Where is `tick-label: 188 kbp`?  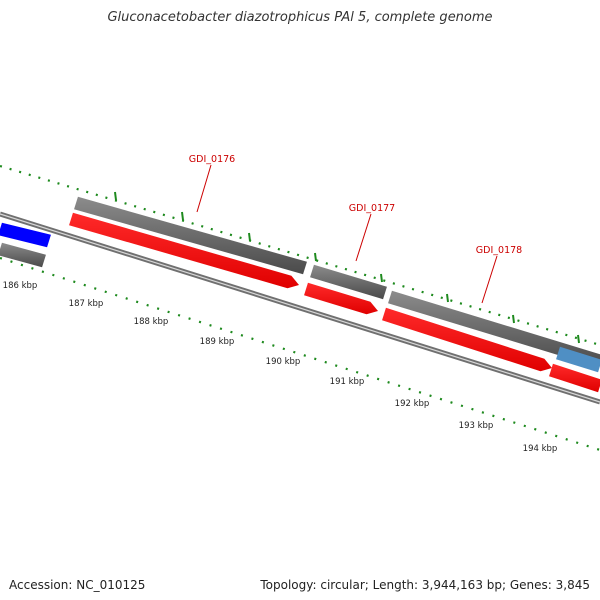
tick-label: 188 kbp is located at coordinates (151, 322).